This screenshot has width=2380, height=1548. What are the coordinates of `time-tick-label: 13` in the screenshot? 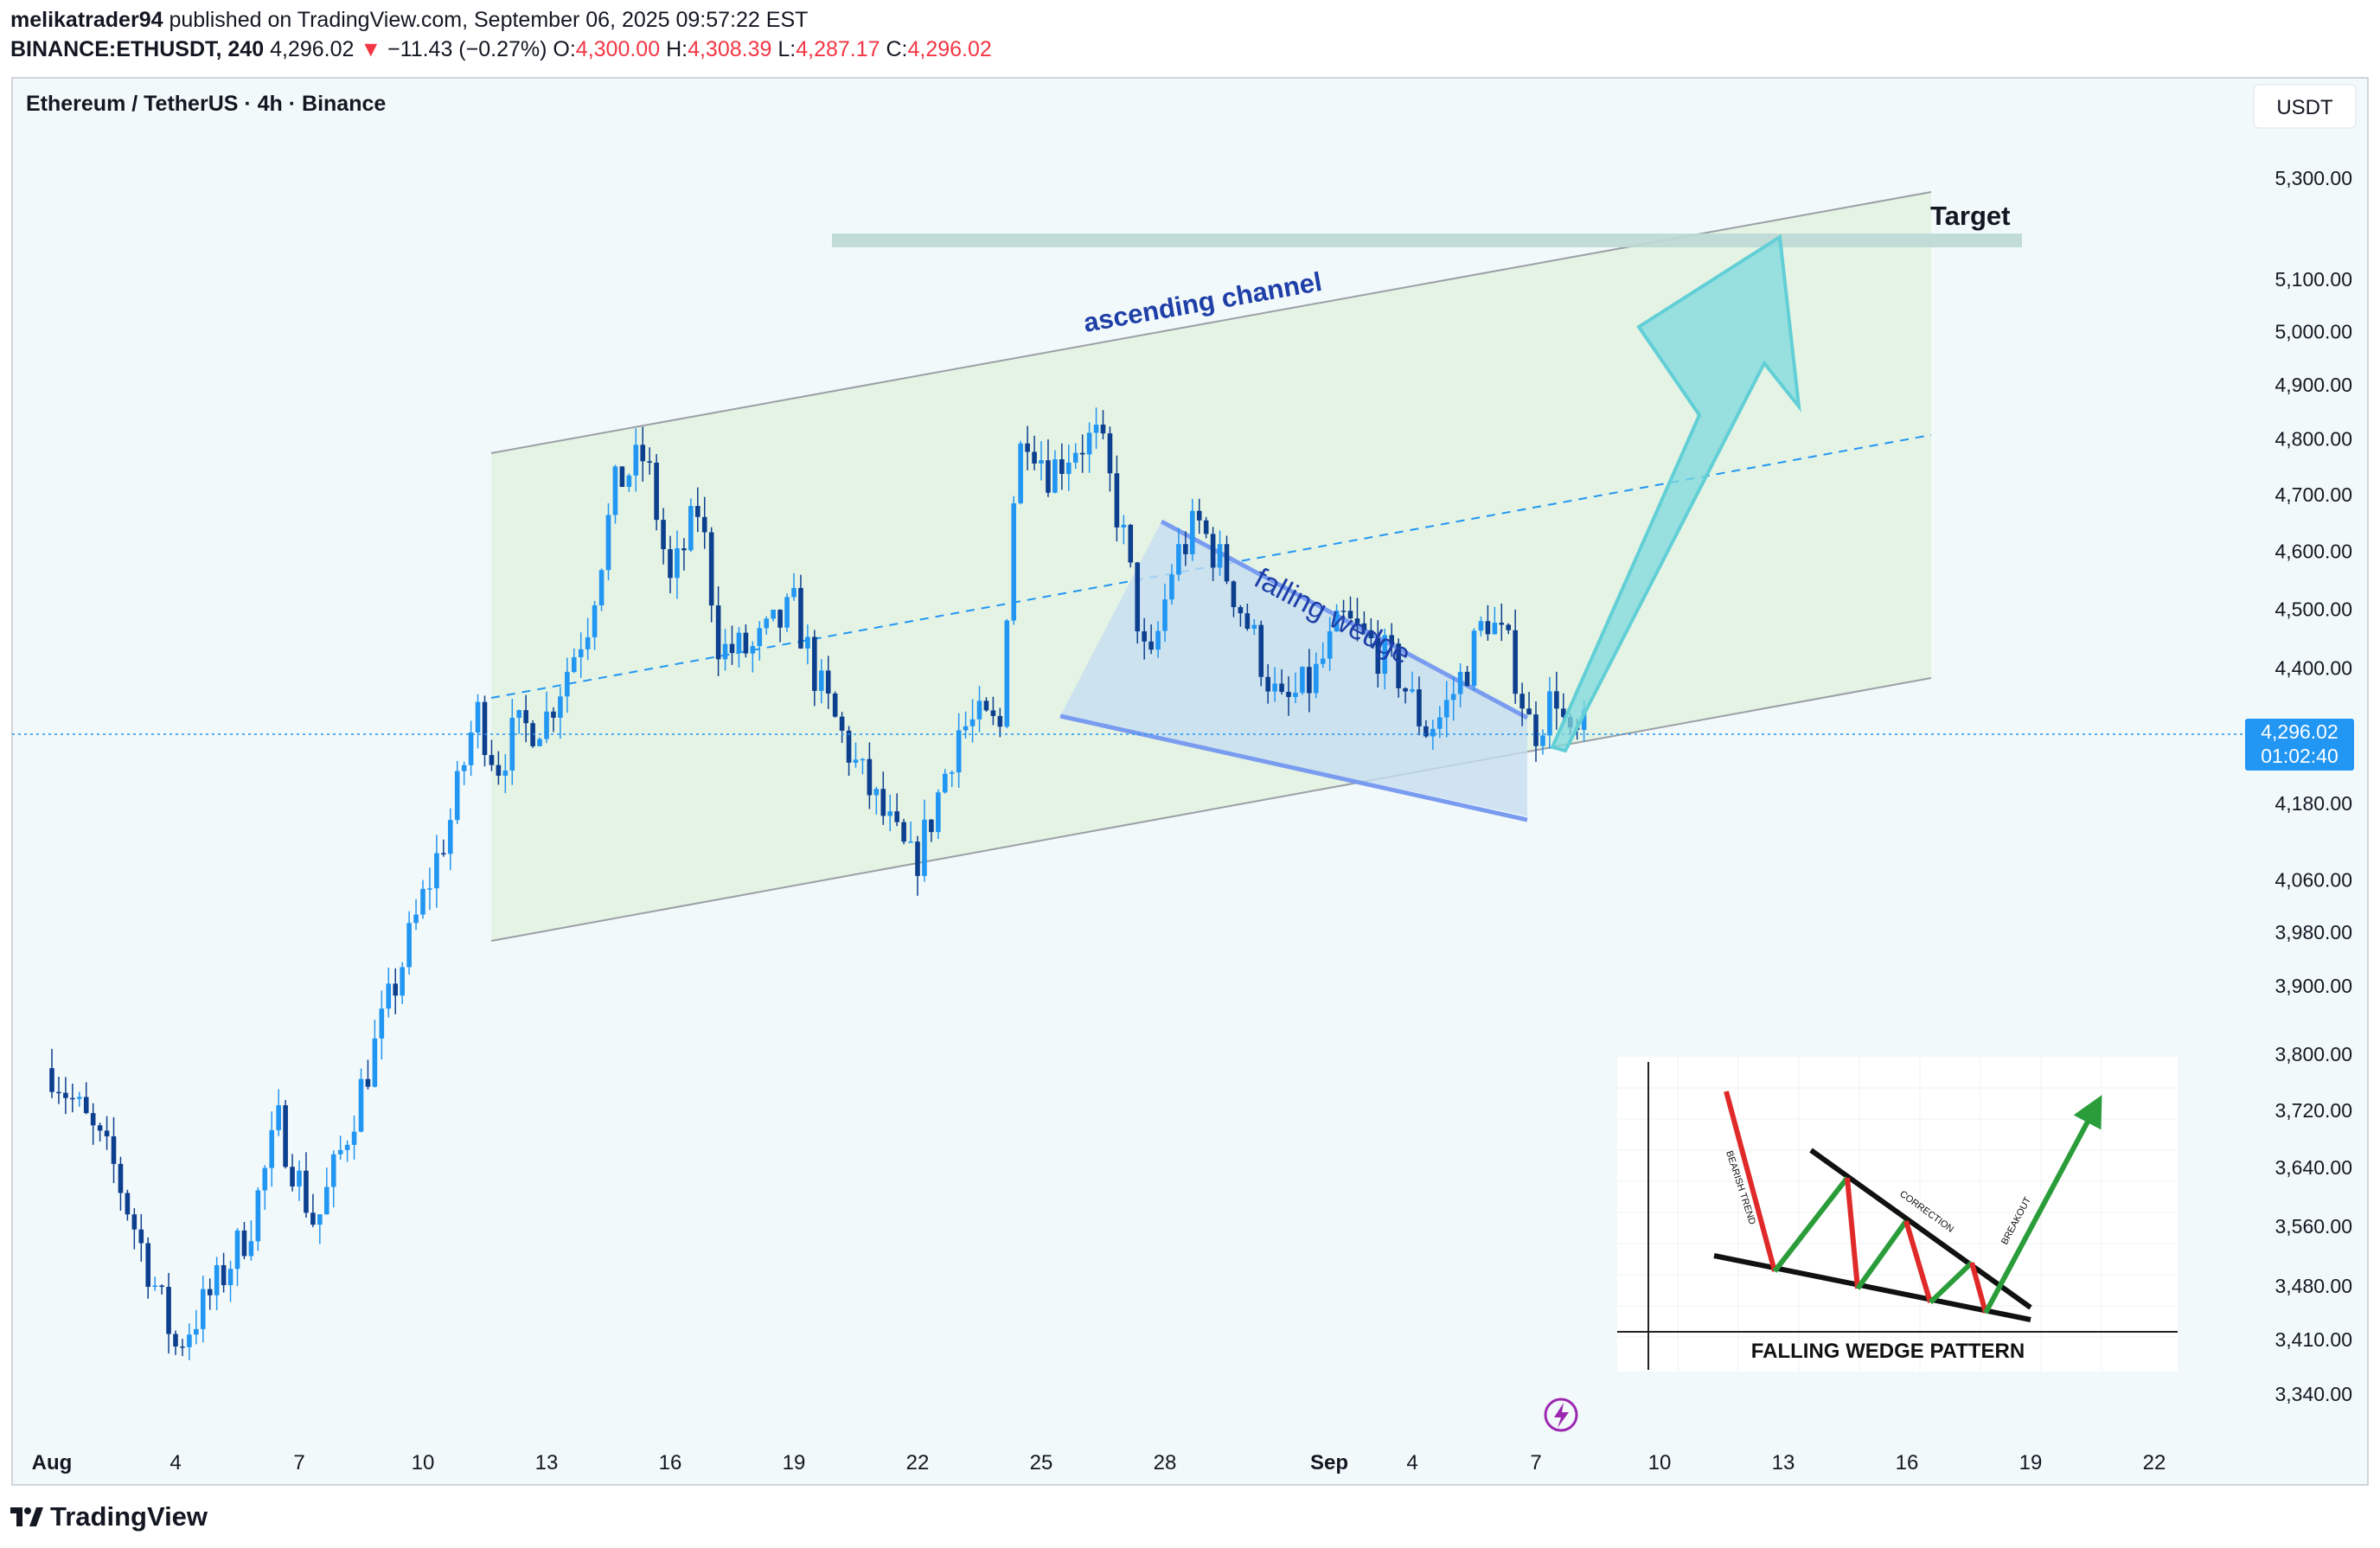 It's located at (547, 1462).